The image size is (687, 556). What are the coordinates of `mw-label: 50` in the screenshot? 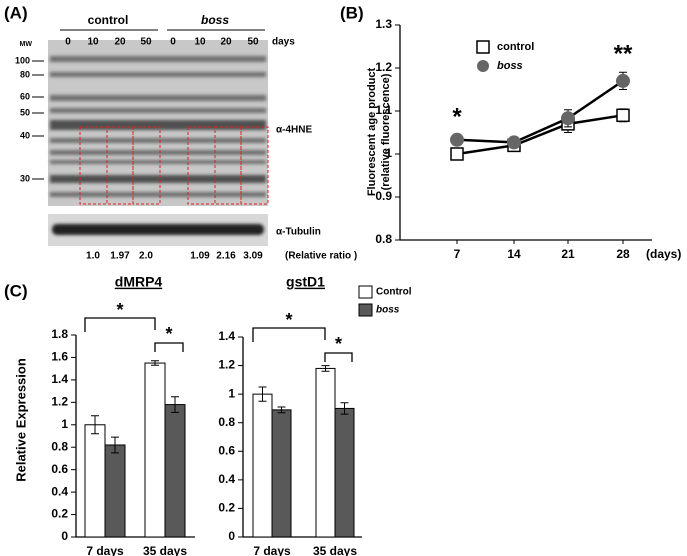 It's located at (25, 112).